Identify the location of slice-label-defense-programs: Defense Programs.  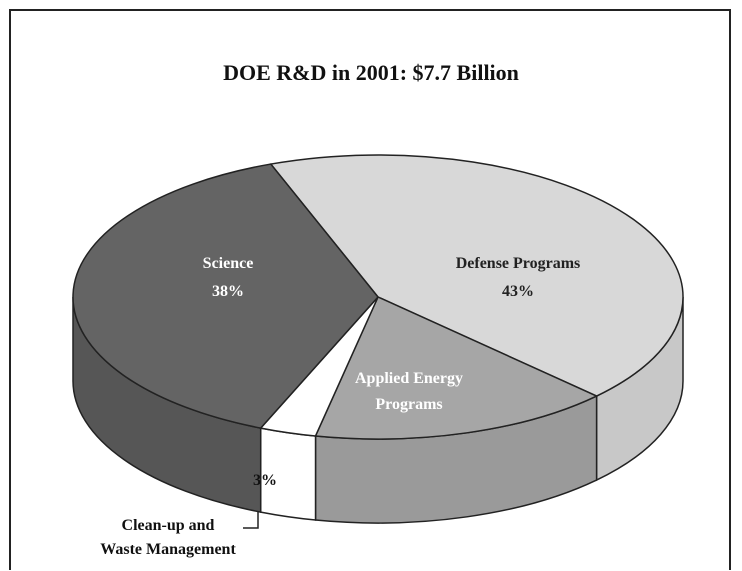
(518, 263).